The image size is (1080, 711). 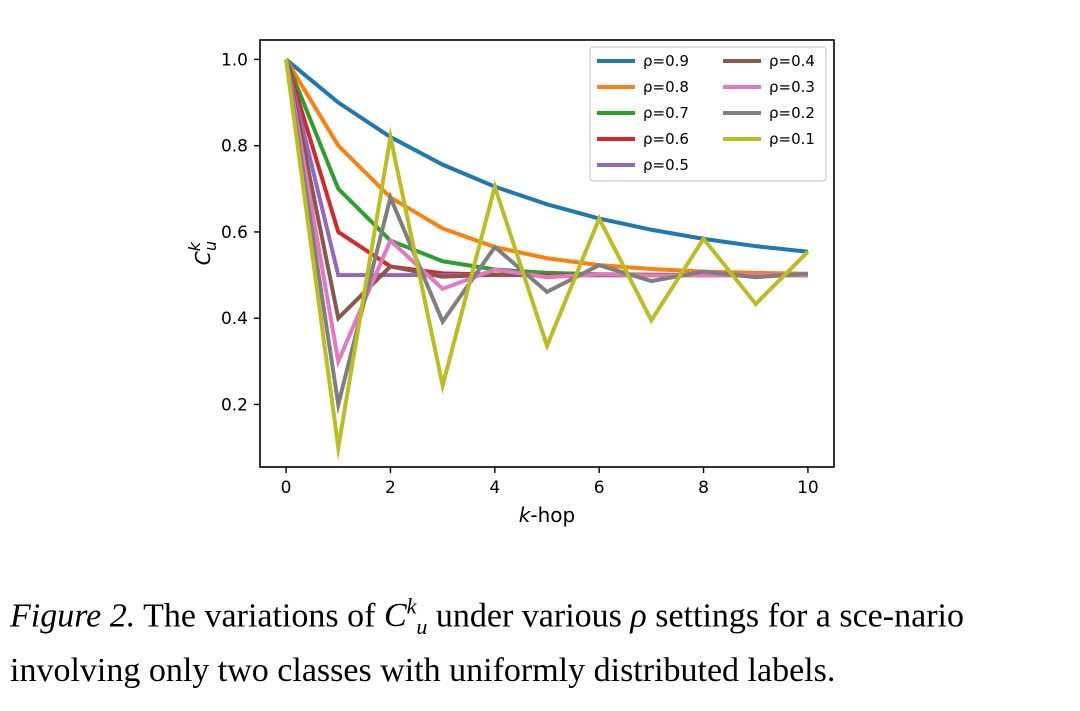 What do you see at coordinates (666, 139) in the screenshot?
I see `legend-label-3: ρ=0.6` at bounding box center [666, 139].